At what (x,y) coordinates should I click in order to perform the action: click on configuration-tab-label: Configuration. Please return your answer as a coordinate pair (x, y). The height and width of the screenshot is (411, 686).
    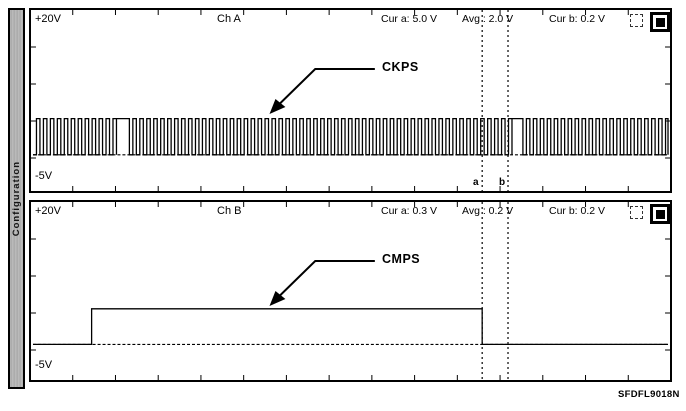
    Looking at the image, I should click on (16, 198).